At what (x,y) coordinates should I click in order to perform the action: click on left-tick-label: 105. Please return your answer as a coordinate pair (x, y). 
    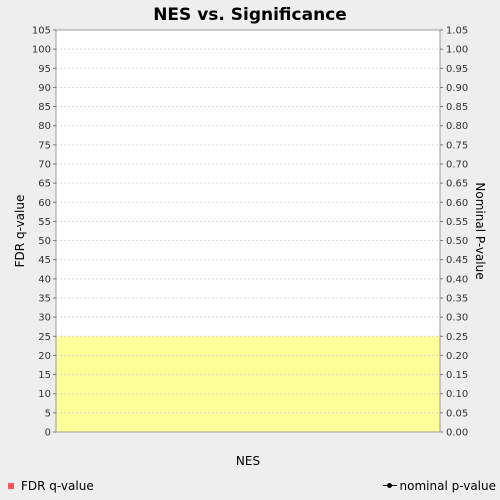
    Looking at the image, I should click on (41, 31).